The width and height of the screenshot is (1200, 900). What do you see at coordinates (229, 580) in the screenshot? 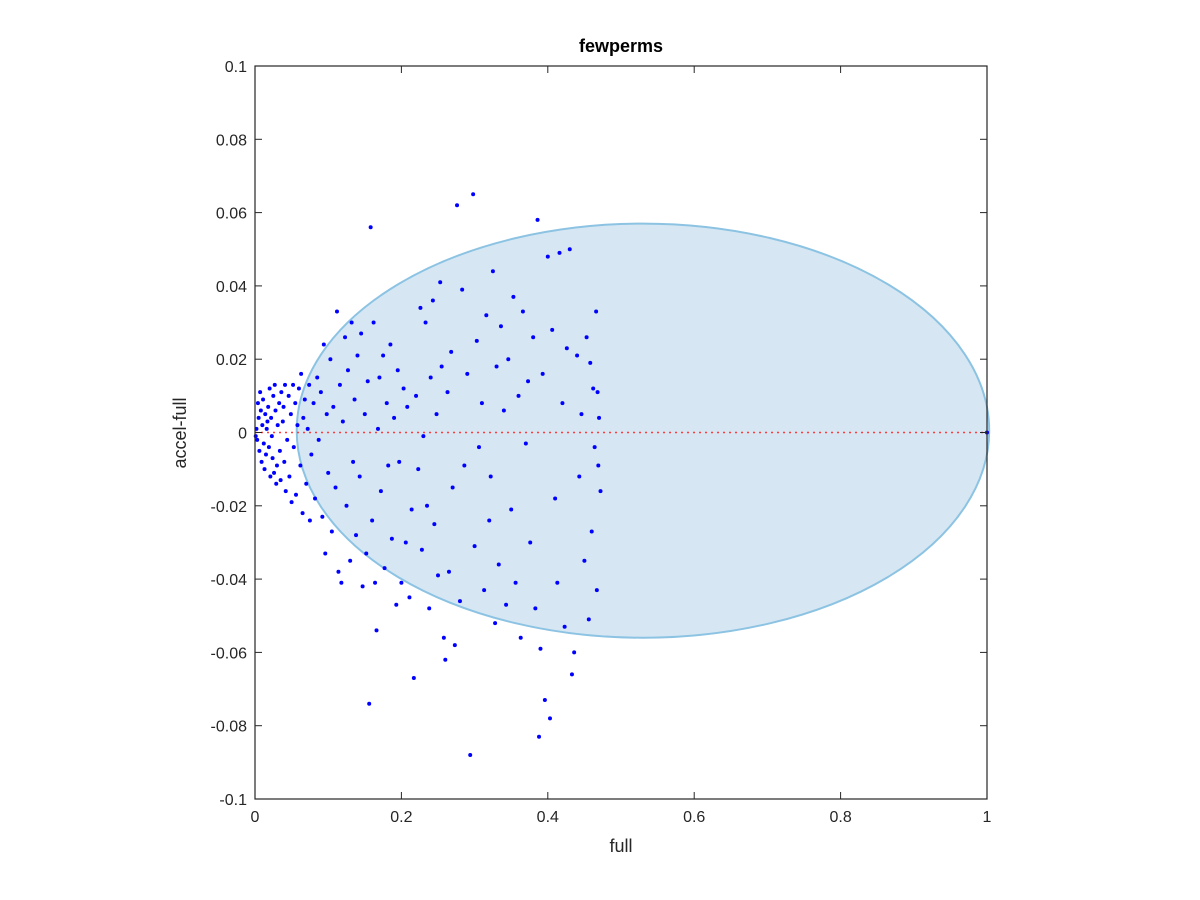
I see `y-tick-label: -0.04` at bounding box center [229, 580].